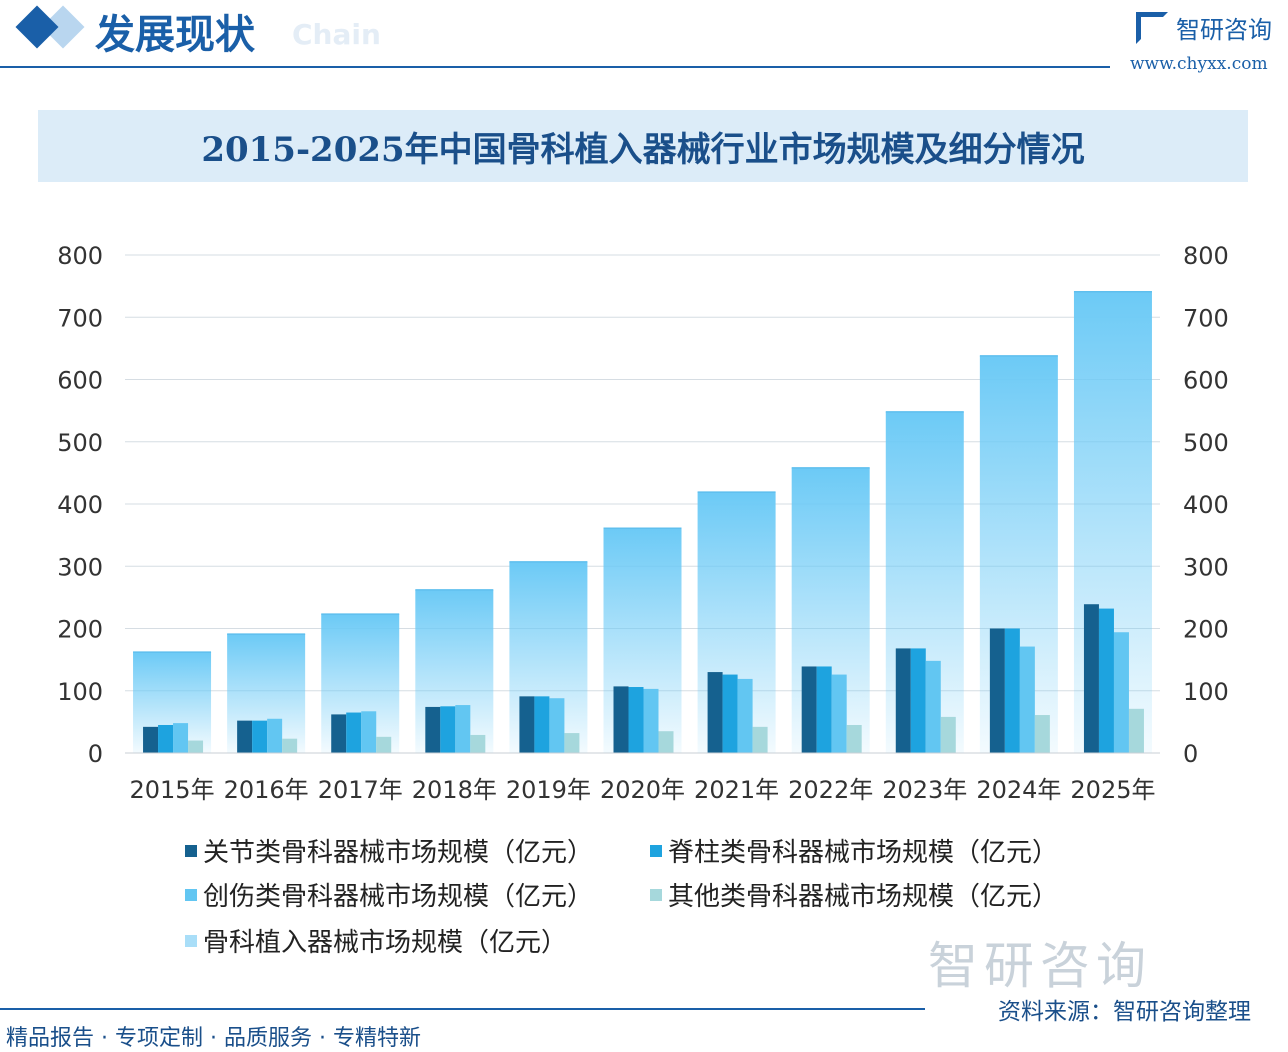  Describe the element at coordinates (172, 790) in the screenshot. I see `x-tick-label: 2015年` at that location.